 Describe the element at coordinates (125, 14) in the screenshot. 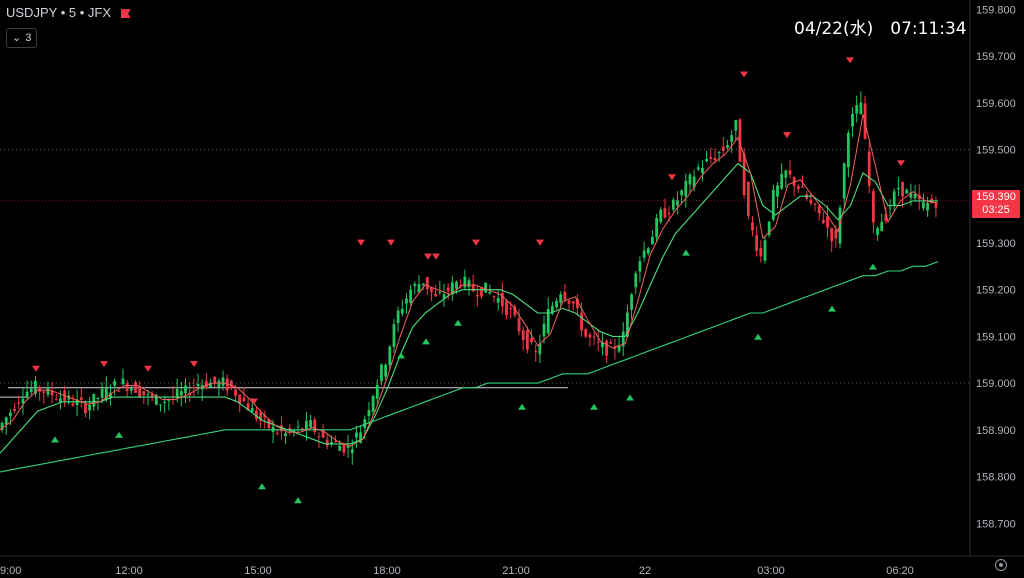

I see `flag-icon` at that location.